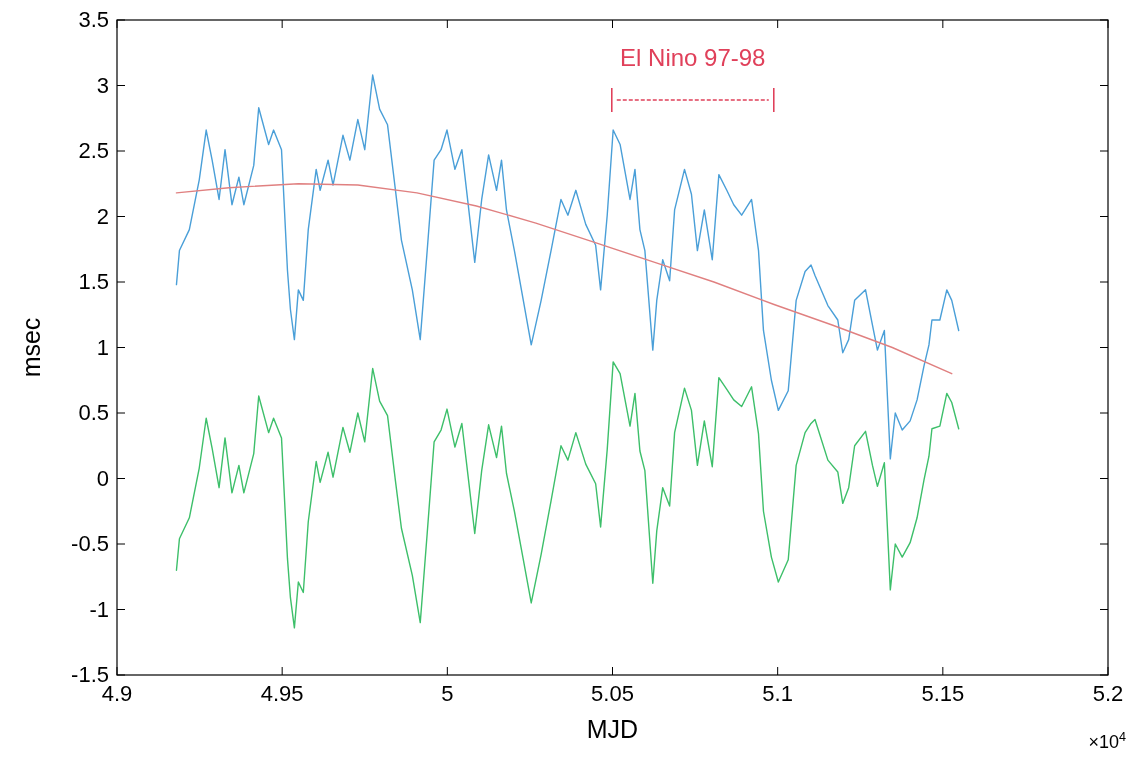  What do you see at coordinates (693, 57) in the screenshot?
I see `annotation: El Nino 97-98` at bounding box center [693, 57].